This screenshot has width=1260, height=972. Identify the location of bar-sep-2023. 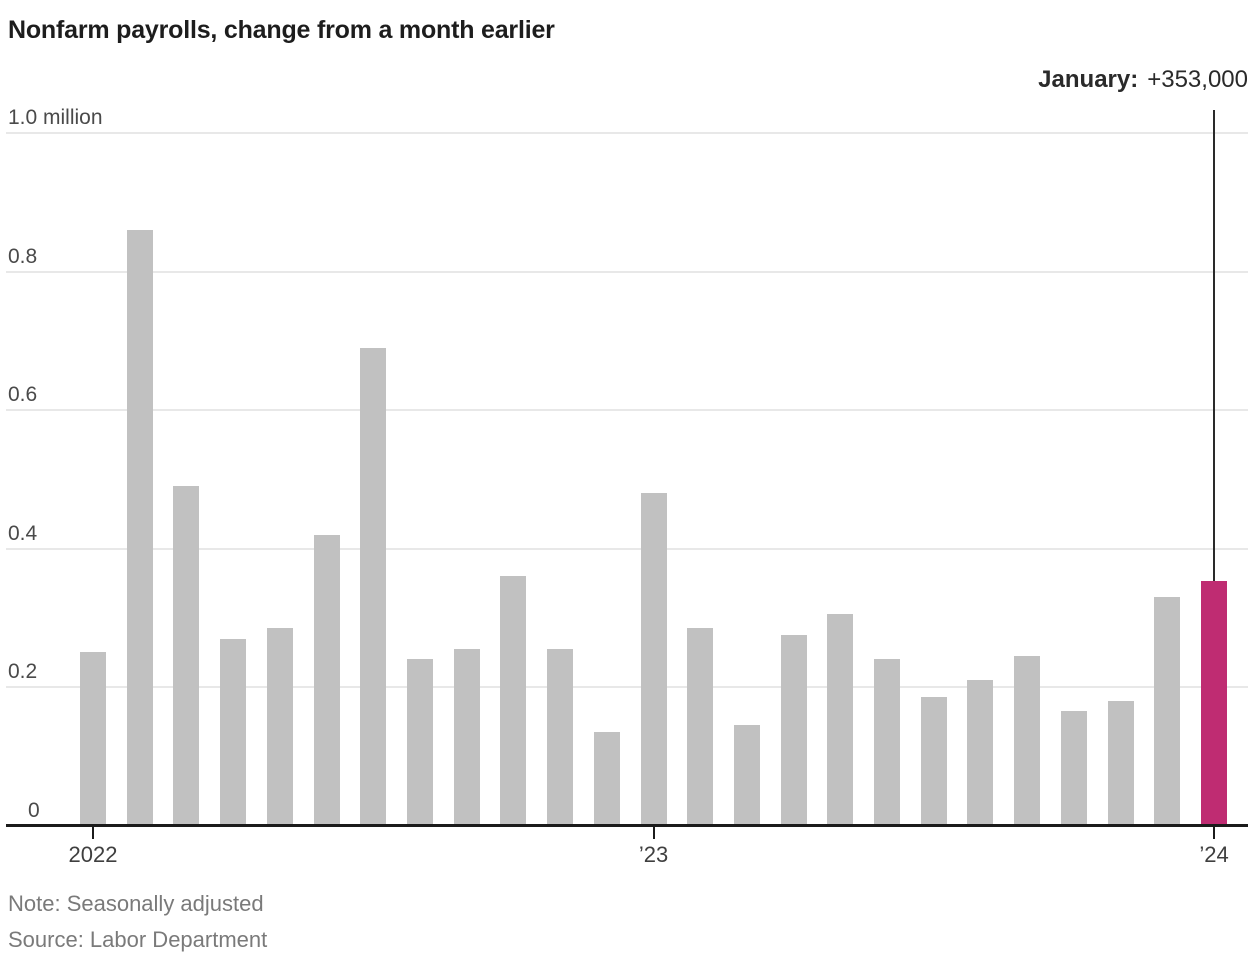
(1027, 740).